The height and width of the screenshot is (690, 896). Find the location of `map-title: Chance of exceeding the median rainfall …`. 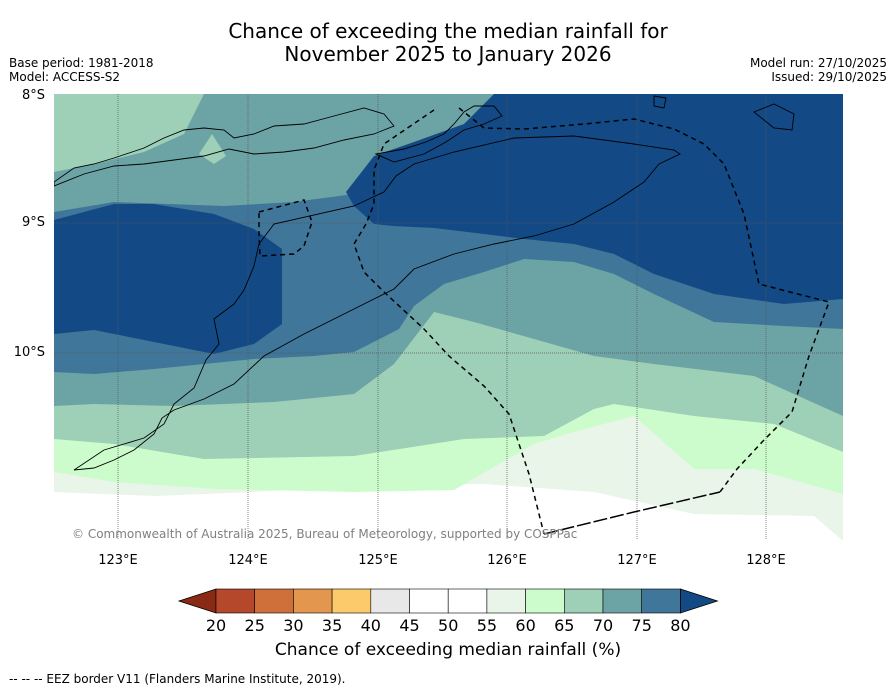

map-title: Chance of exceeding the median rainfall … is located at coordinates (448, 43).